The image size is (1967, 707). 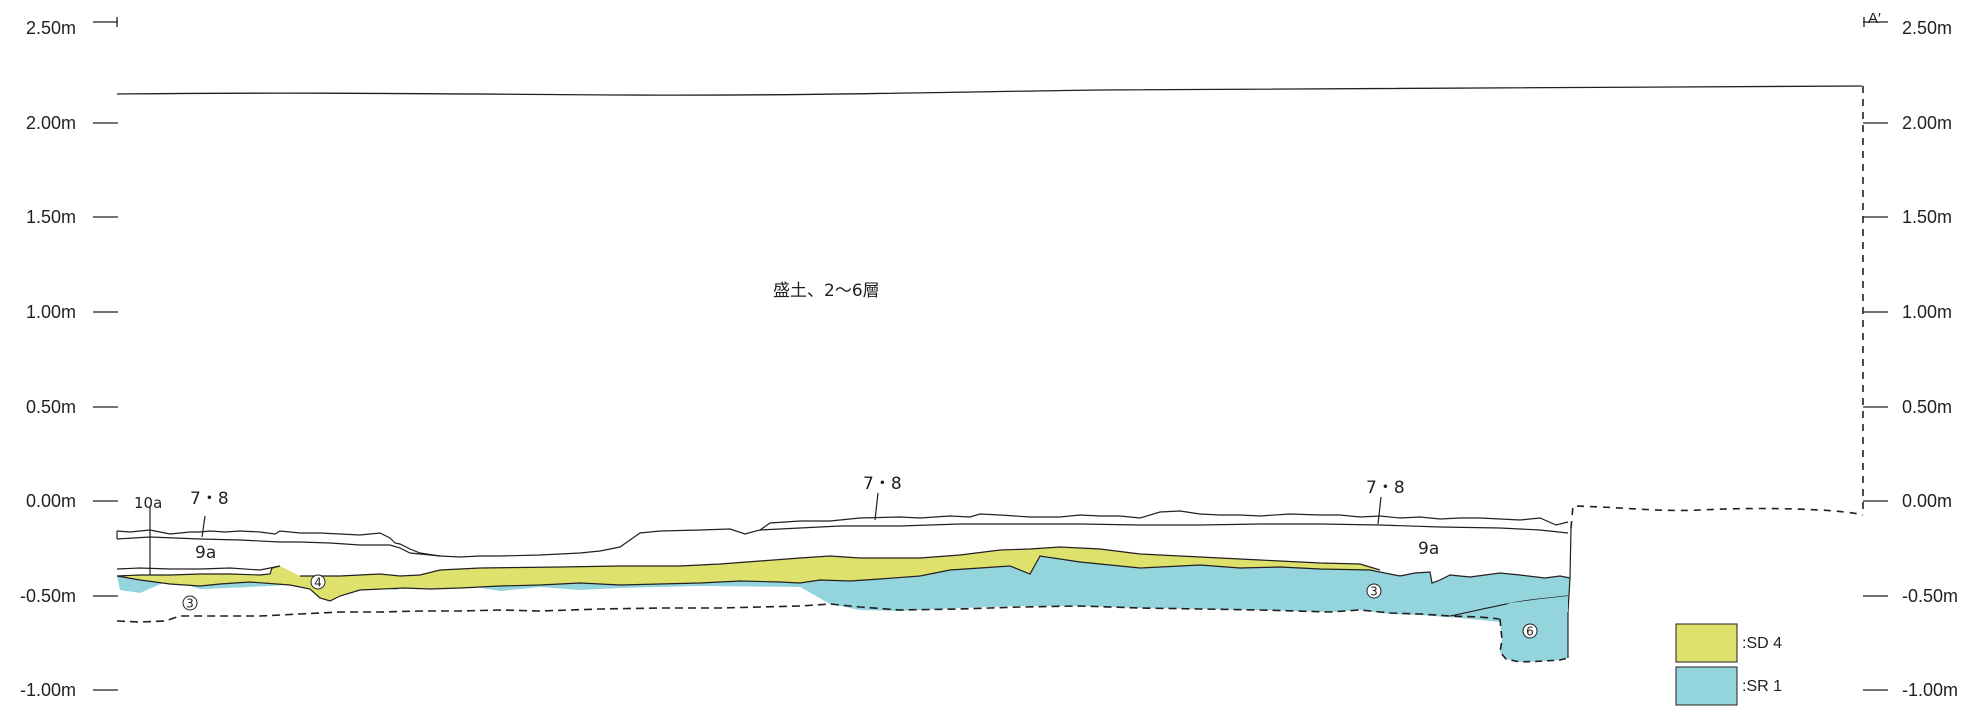 I want to click on layer-6-pit-outline, so click(x=1534, y=640).